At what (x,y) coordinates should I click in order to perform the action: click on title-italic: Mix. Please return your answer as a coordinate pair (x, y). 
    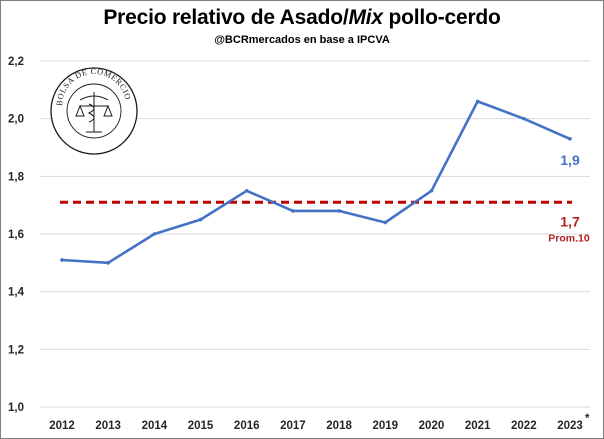
    Looking at the image, I should click on (365, 17).